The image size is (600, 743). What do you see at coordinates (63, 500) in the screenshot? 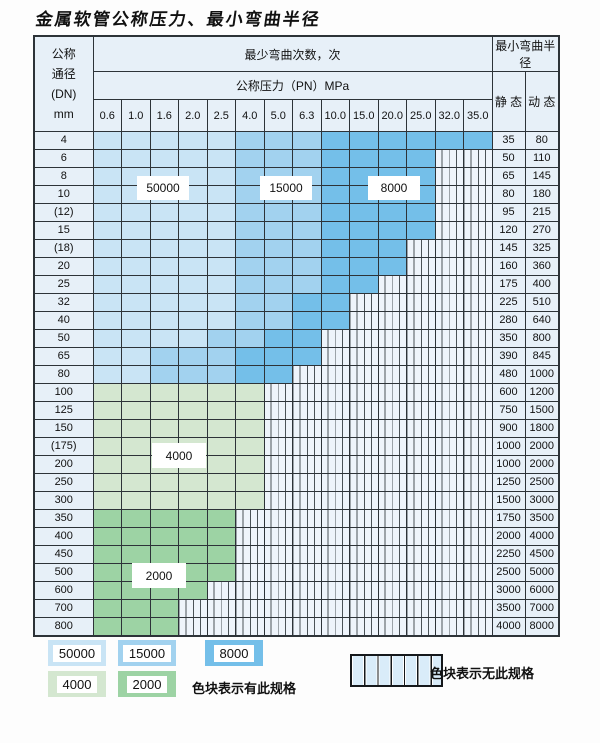
I see `dn-cell: 300` at bounding box center [63, 500].